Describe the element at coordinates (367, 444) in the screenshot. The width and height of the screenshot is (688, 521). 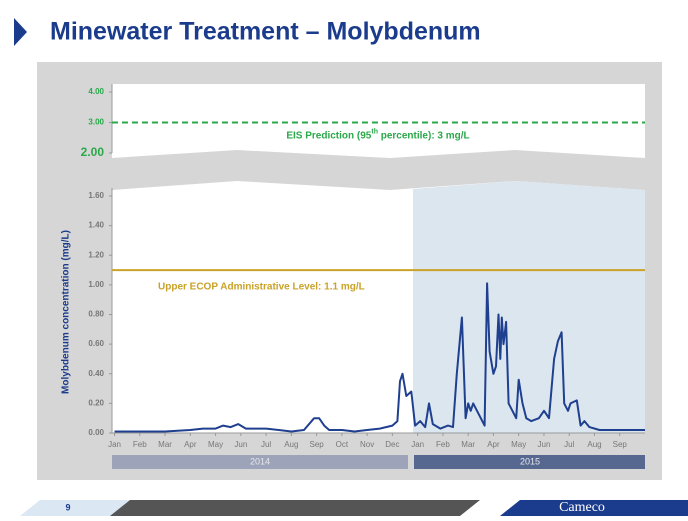
I see `x-tick-label: Nov` at that location.